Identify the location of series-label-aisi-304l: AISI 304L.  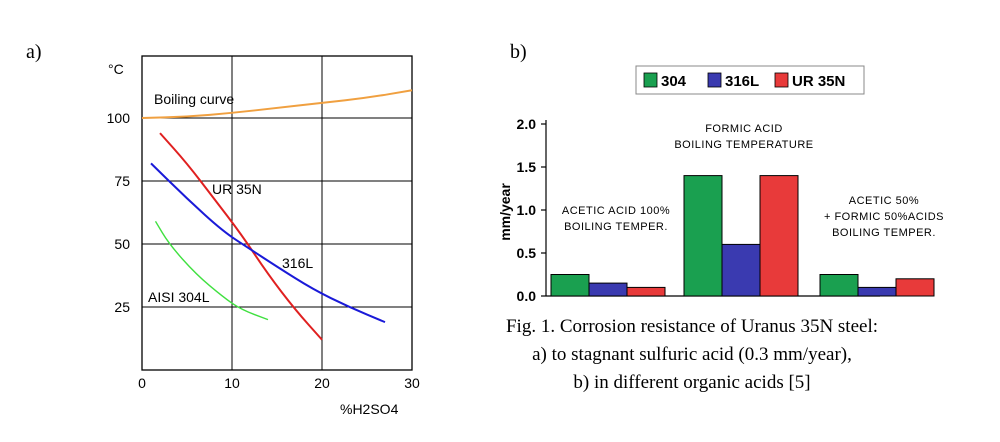
(179, 297).